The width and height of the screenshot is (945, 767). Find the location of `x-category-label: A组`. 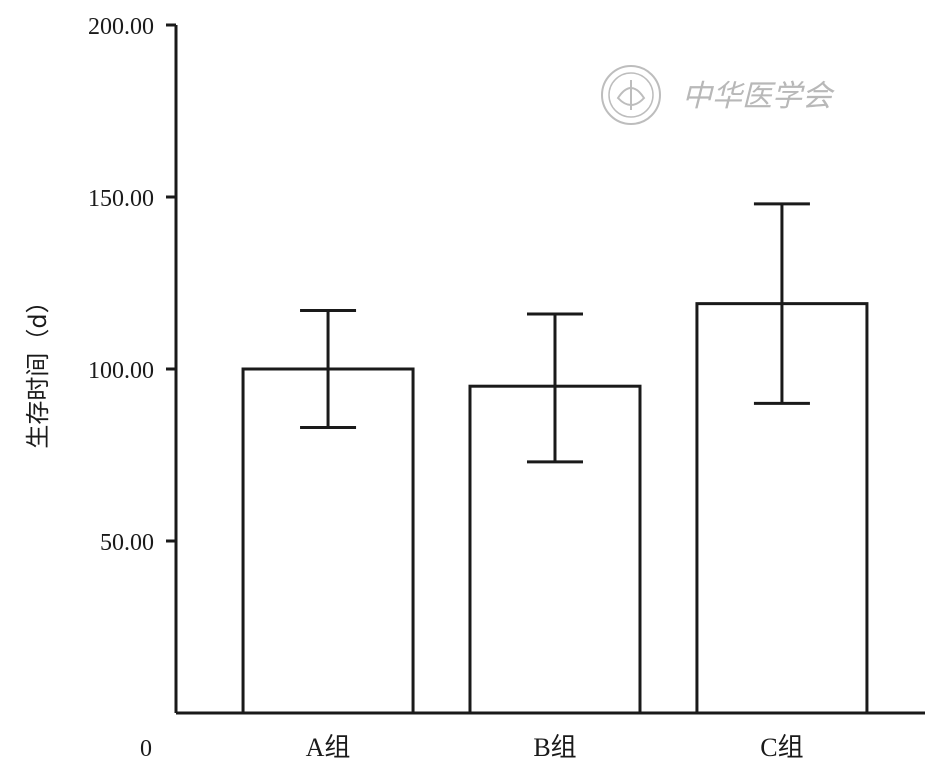

x-category-label: A组 is located at coordinates (328, 747).